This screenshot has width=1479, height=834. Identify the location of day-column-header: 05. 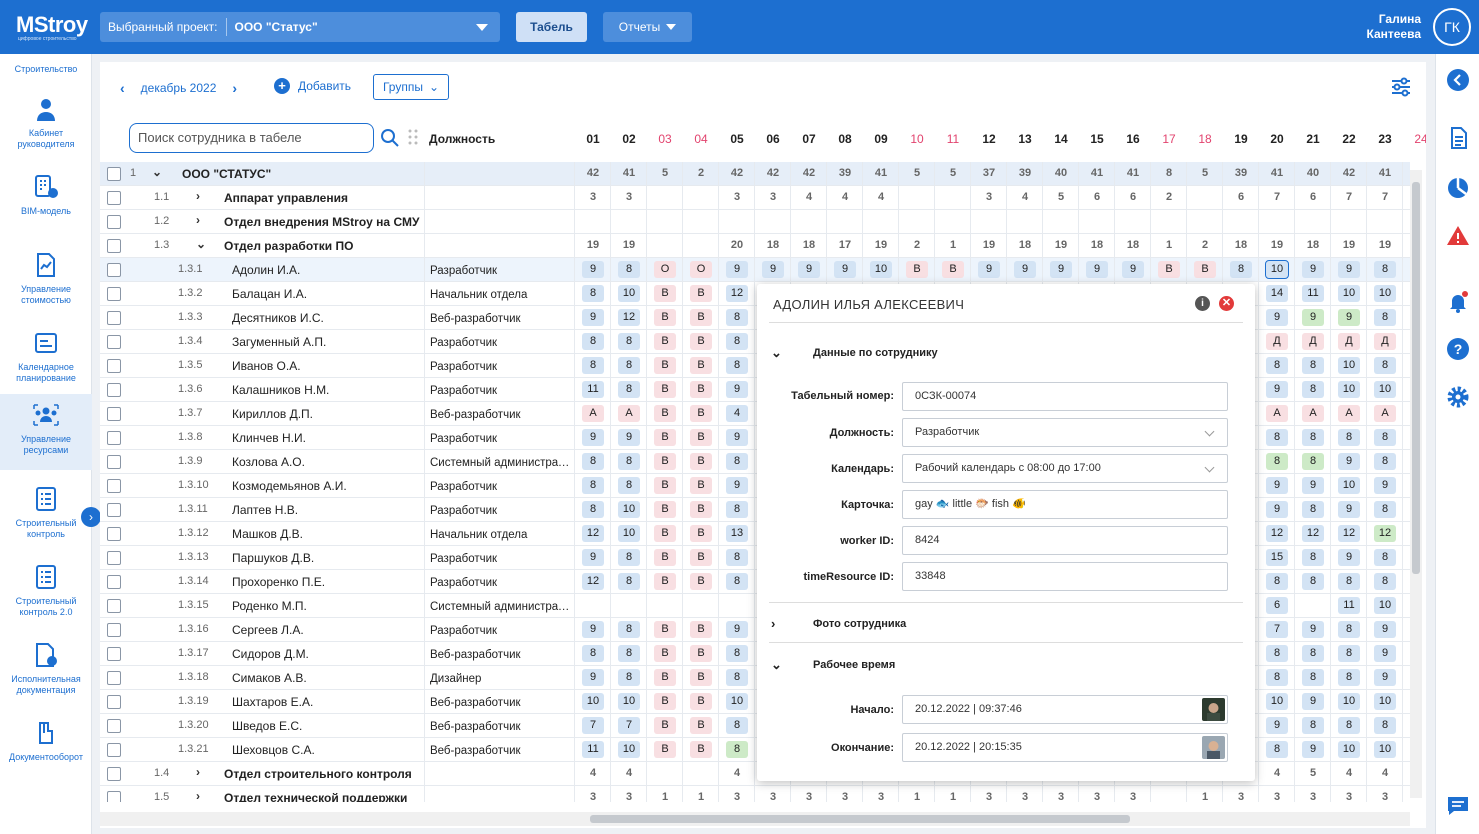
(737, 139).